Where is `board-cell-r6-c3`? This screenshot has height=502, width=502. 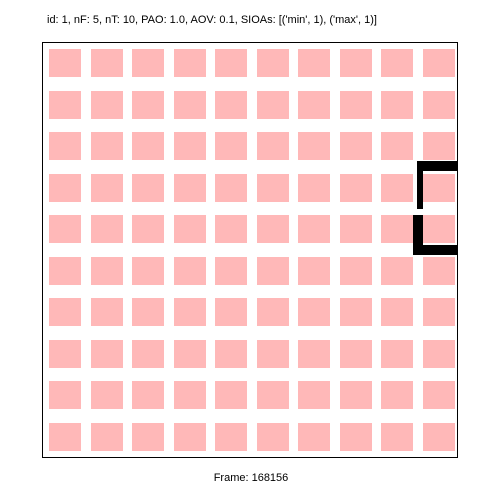
board-cell-r6-c3 is located at coordinates (189, 312).